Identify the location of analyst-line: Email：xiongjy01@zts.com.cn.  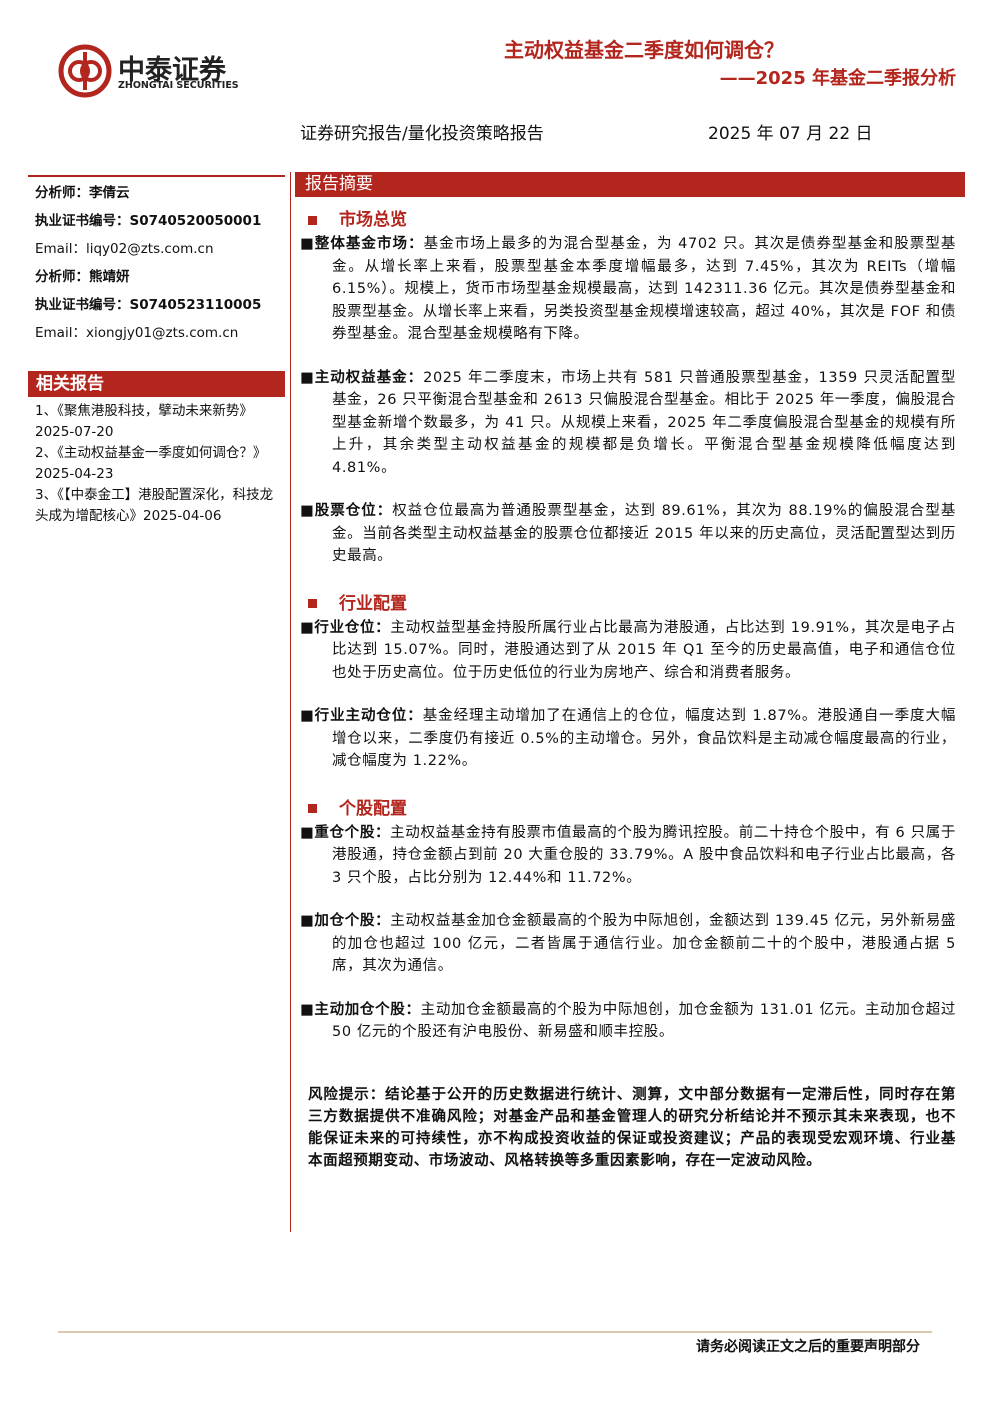
(137, 333).